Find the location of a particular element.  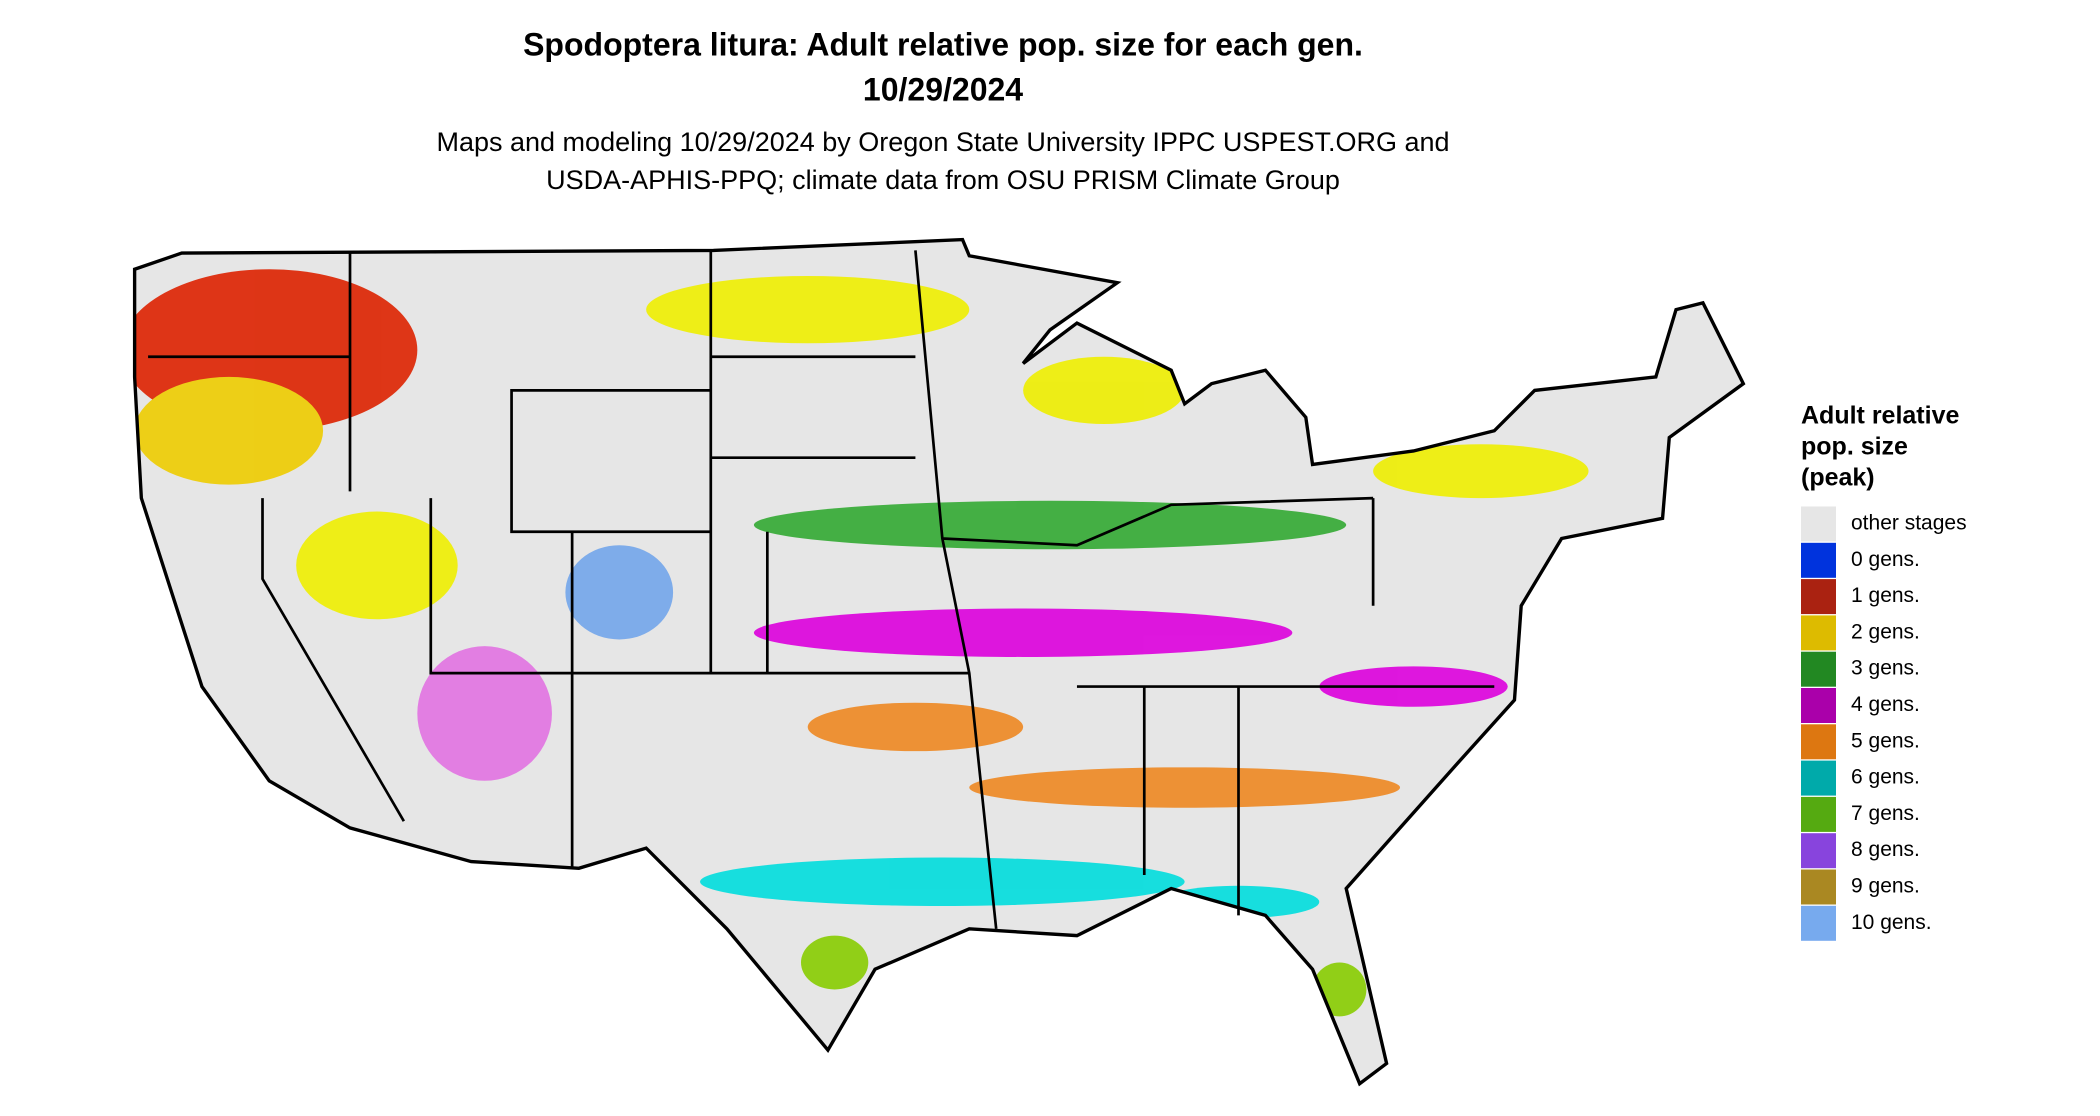

legend-label: 5 gens. is located at coordinates (1885, 740).